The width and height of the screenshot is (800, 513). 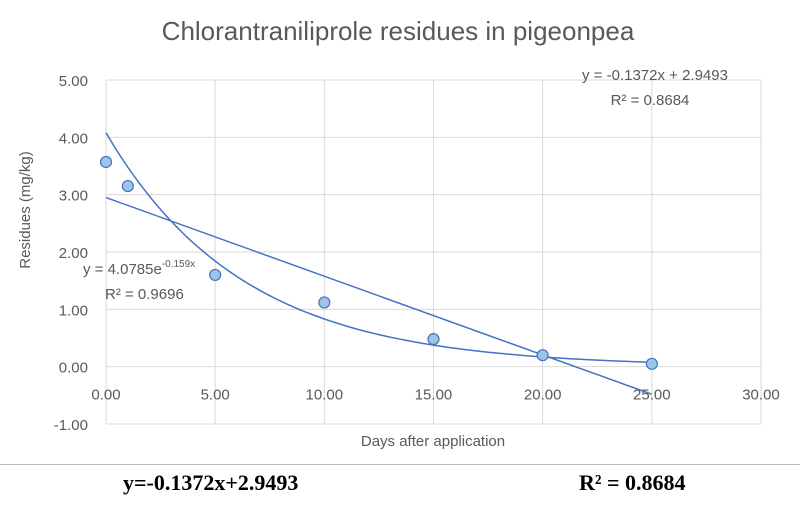 I want to click on footer-r2: R² = 0.8684, so click(x=632, y=482).